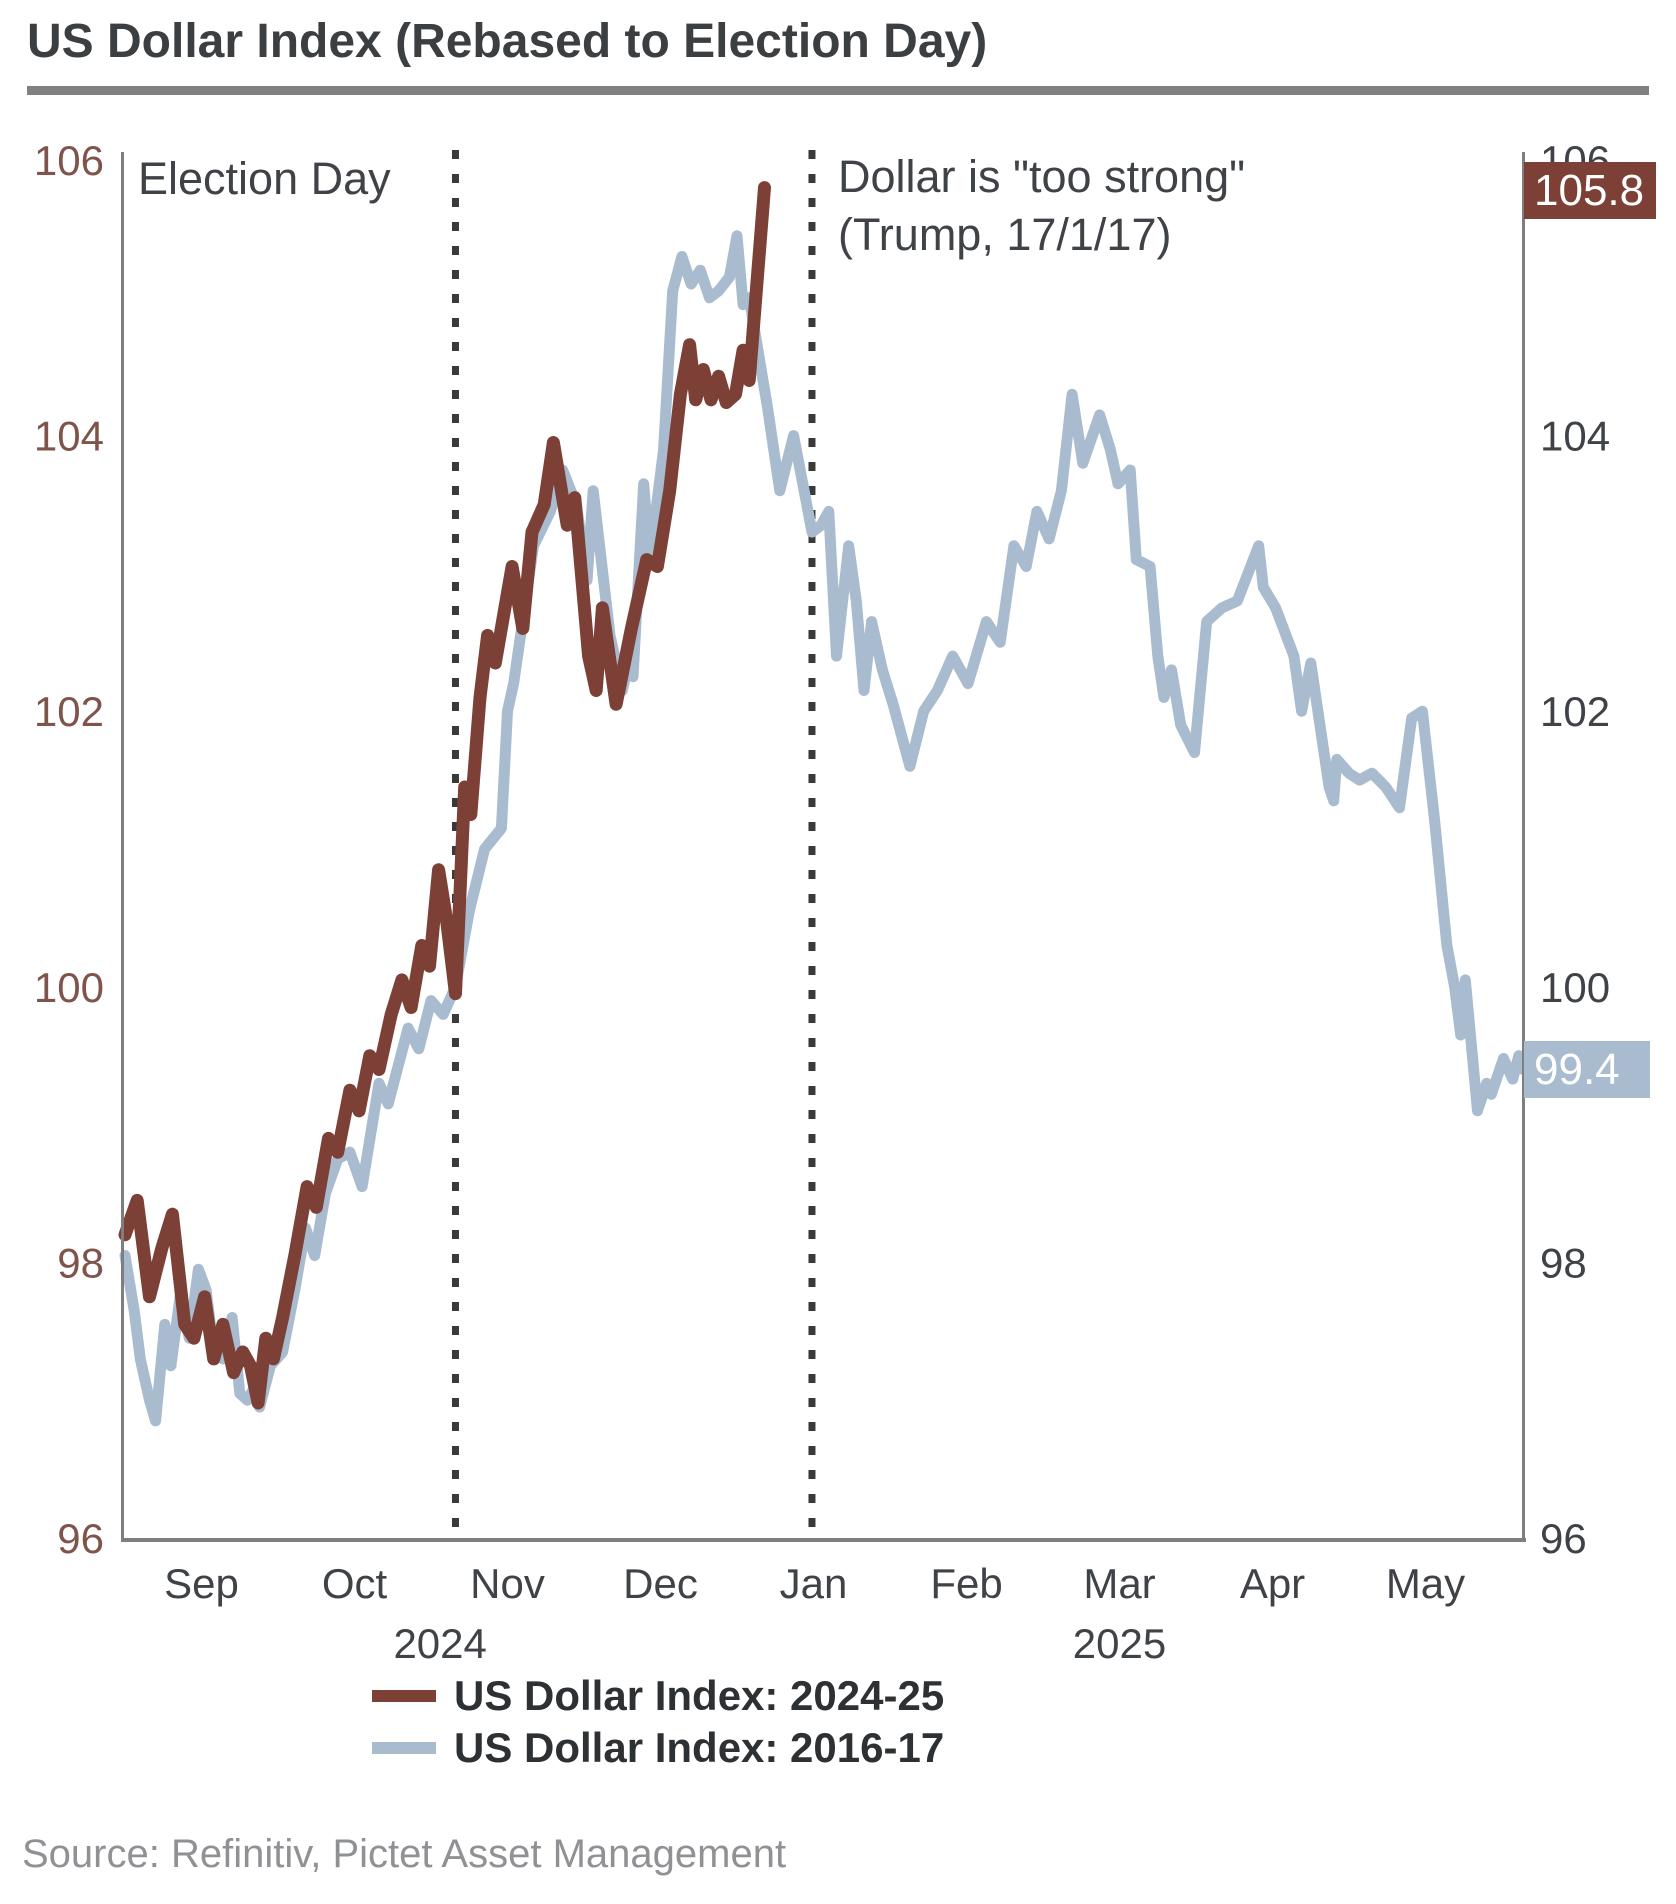 Image resolution: width=1676 pixels, height=1904 pixels. Describe the element at coordinates (1119, 1643) in the screenshot. I see `x-year-2025: 2025` at that location.